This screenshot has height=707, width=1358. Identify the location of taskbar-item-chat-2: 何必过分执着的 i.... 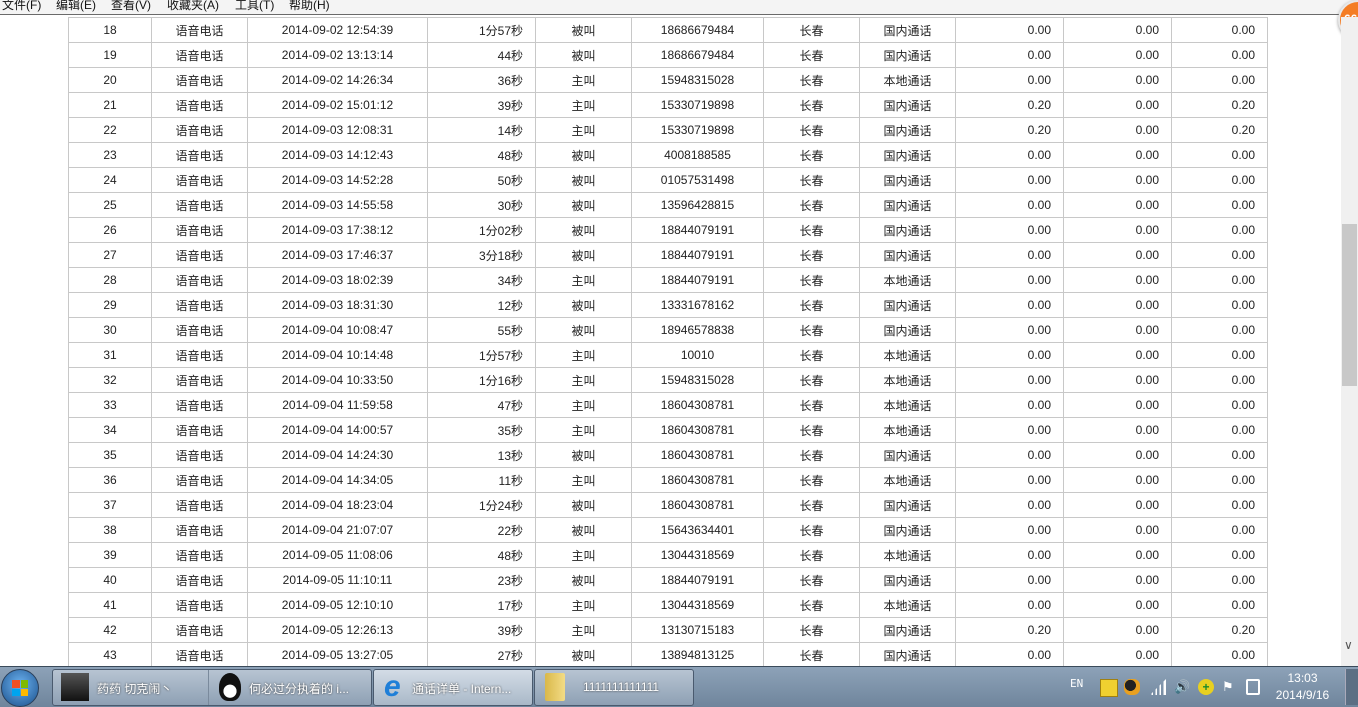
(290, 687).